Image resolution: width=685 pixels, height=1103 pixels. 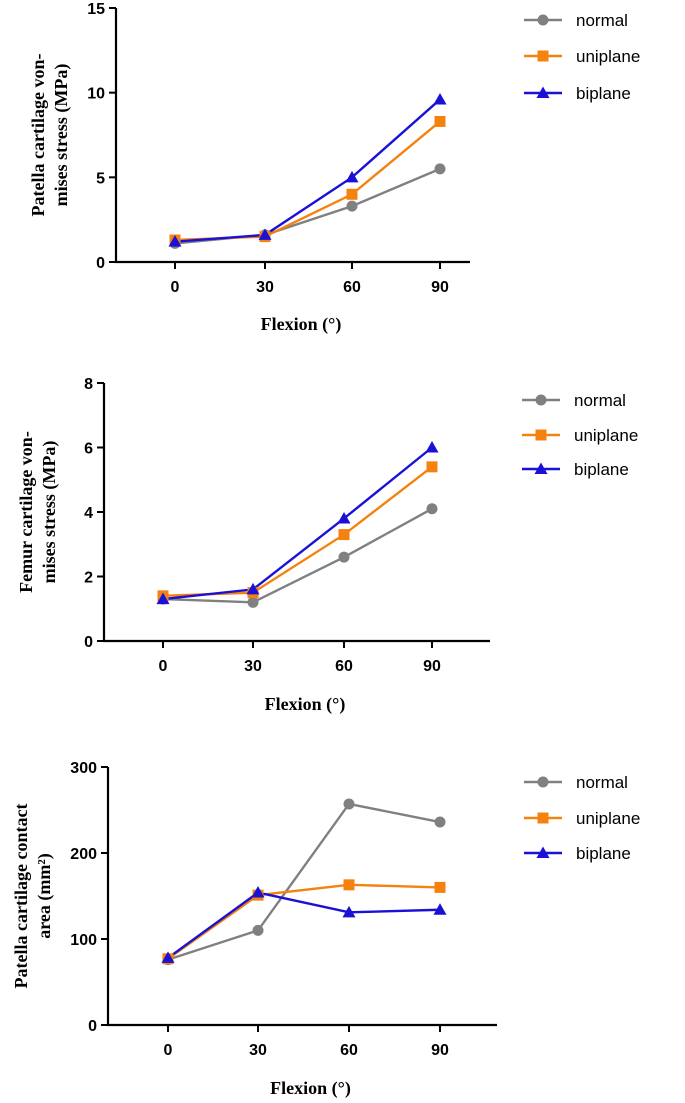 I want to click on y-axis-title-line: Femur cartilage von-, so click(x=26, y=512).